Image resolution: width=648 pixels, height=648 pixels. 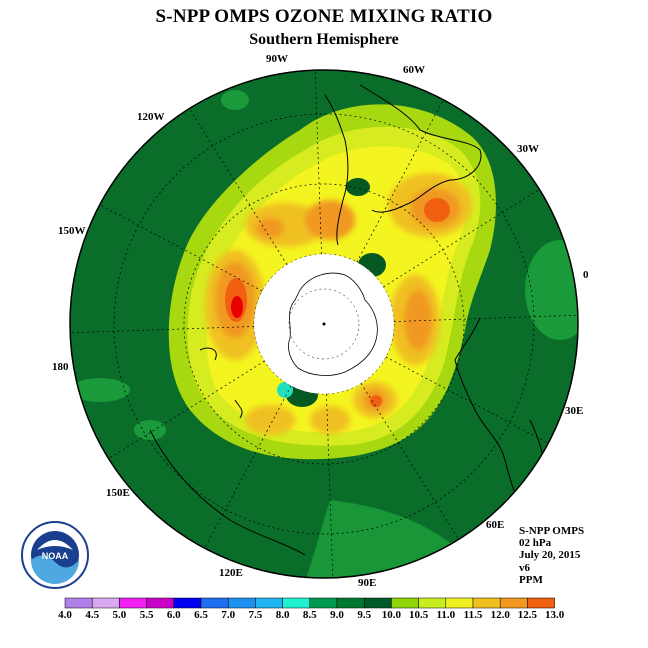 What do you see at coordinates (120, 615) in the screenshot?
I see `colorbar-tick-label: 5.0` at bounding box center [120, 615].